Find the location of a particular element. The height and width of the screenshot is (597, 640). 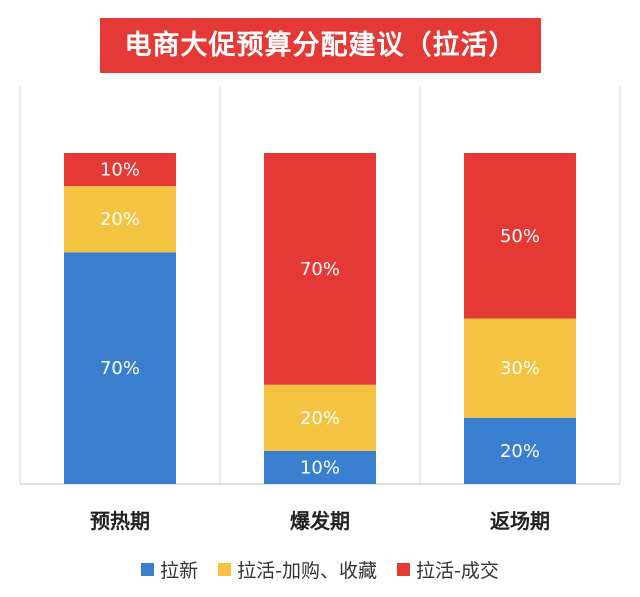

data-label-1-0: 10% is located at coordinates (320, 467).